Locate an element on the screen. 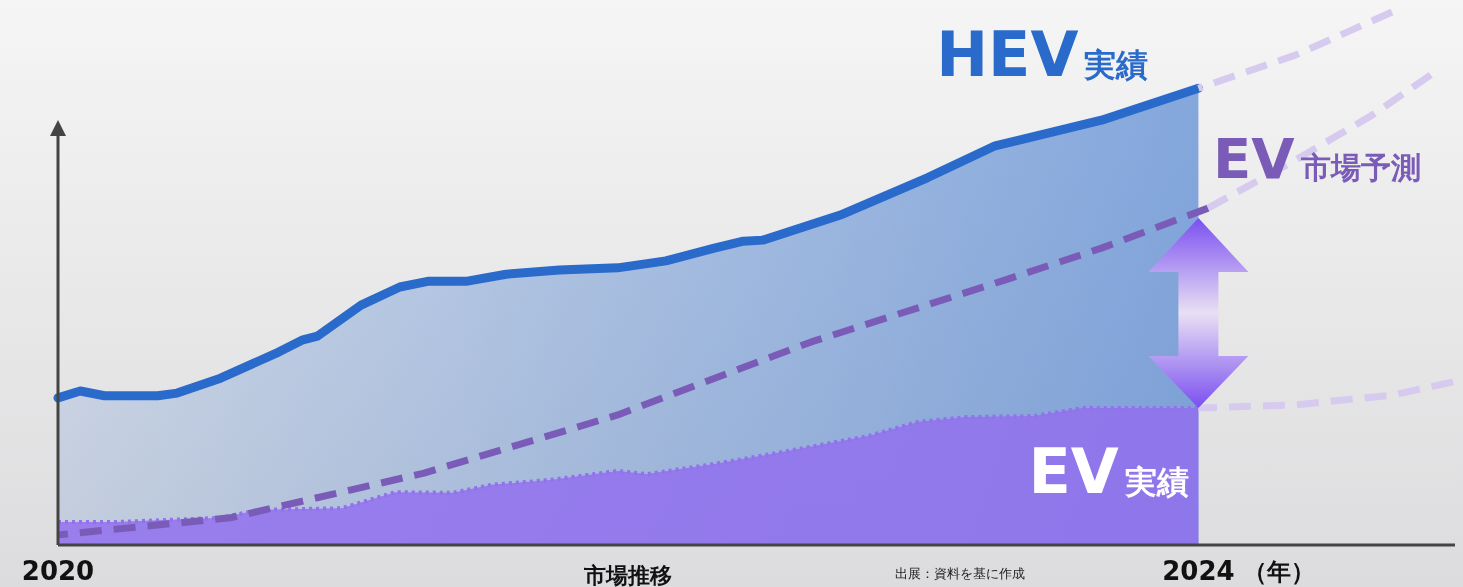  x-tick-label: 2020 is located at coordinates (58, 571).